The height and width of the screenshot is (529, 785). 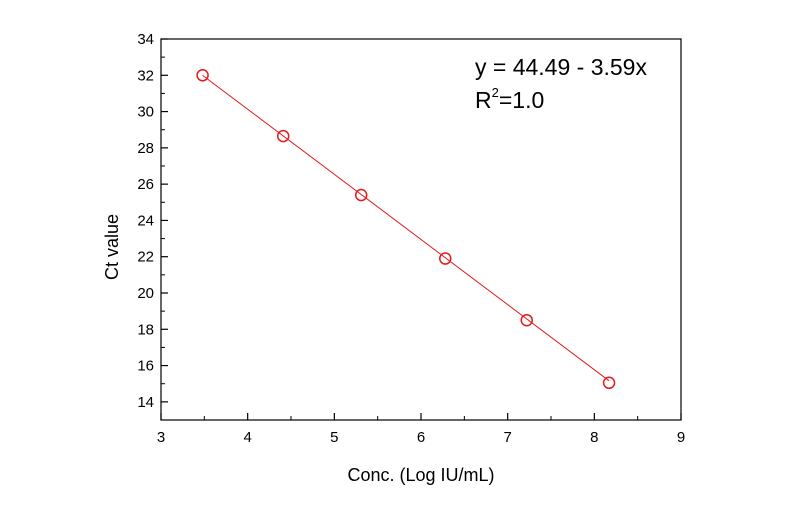 I want to click on x-tick-label: 9, so click(x=681, y=437).